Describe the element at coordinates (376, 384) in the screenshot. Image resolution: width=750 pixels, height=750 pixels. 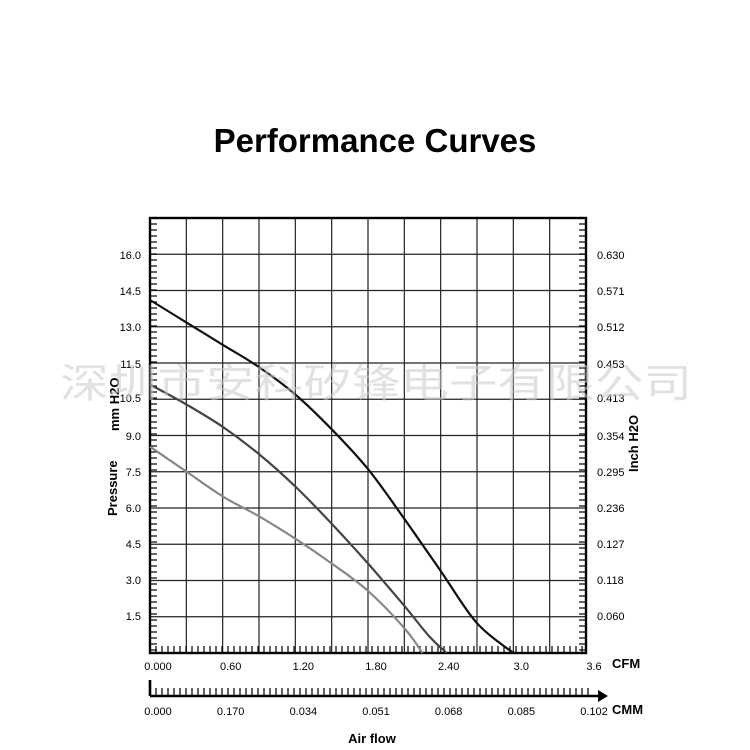
I see `watermark-text: 深圳市安科矽锋电子有限公司` at that location.